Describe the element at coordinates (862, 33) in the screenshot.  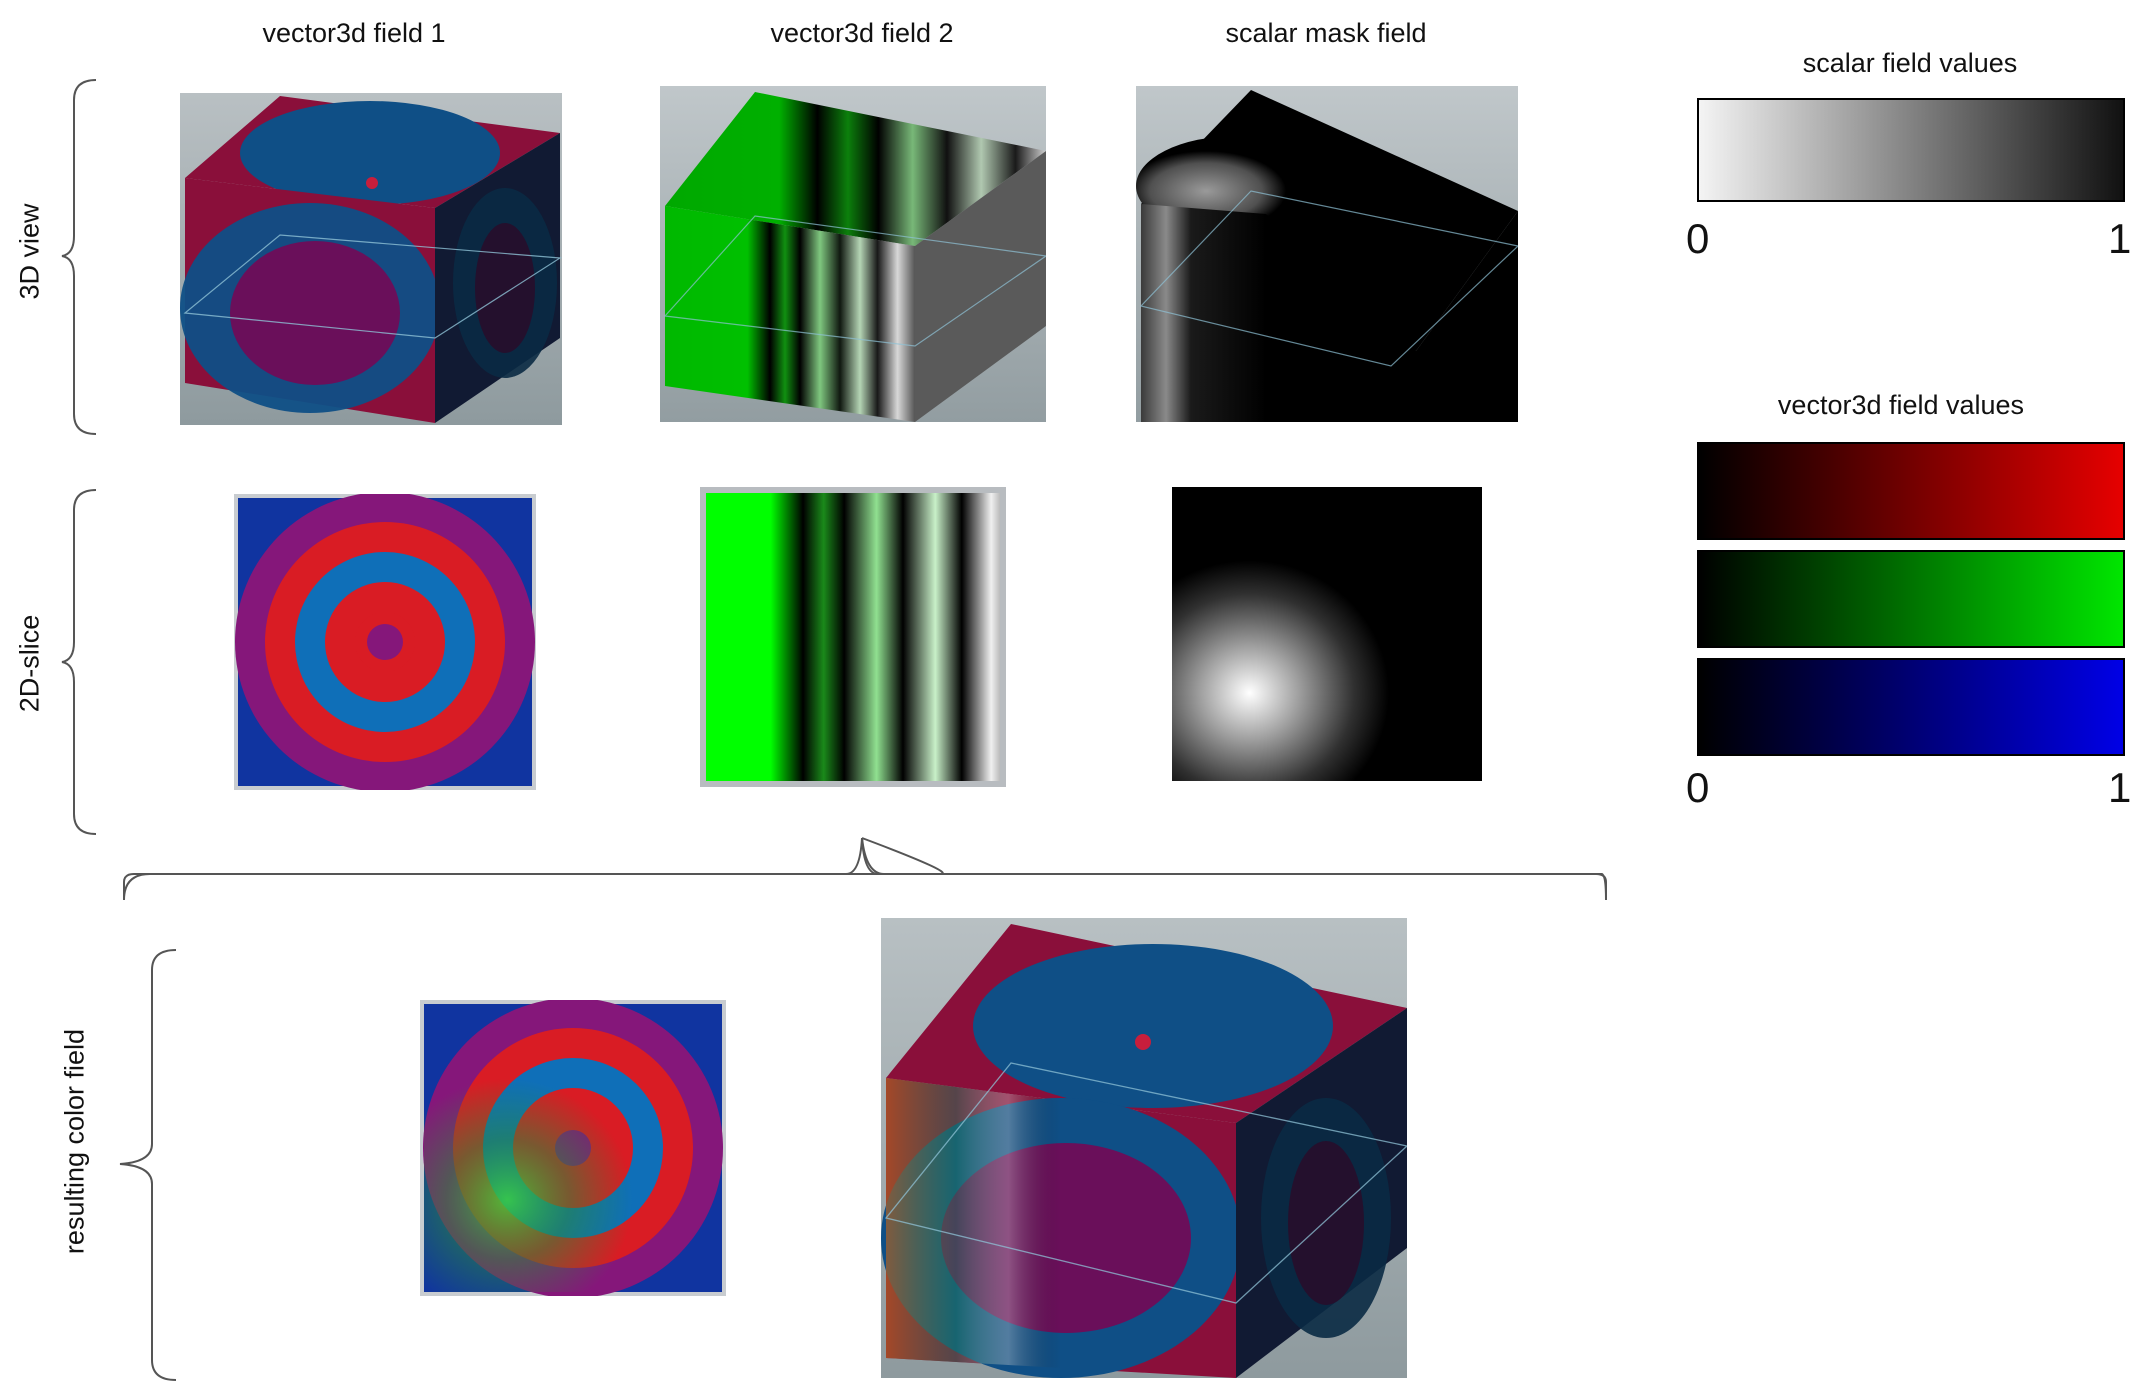
I see `column-title-field2: vector3d field 2` at that location.